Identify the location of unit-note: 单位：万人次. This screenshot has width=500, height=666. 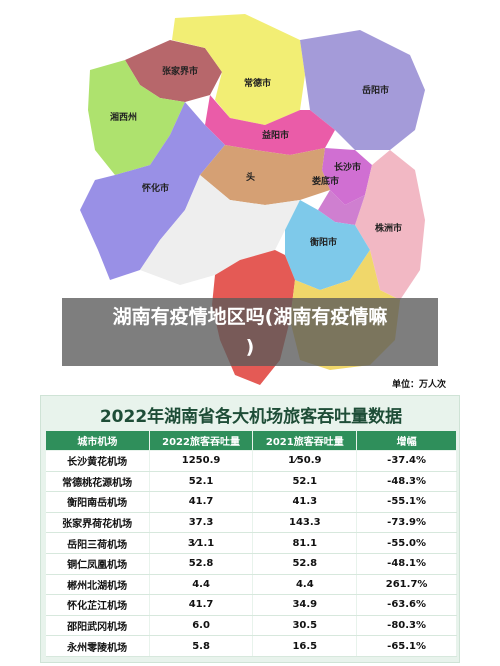
(419, 385).